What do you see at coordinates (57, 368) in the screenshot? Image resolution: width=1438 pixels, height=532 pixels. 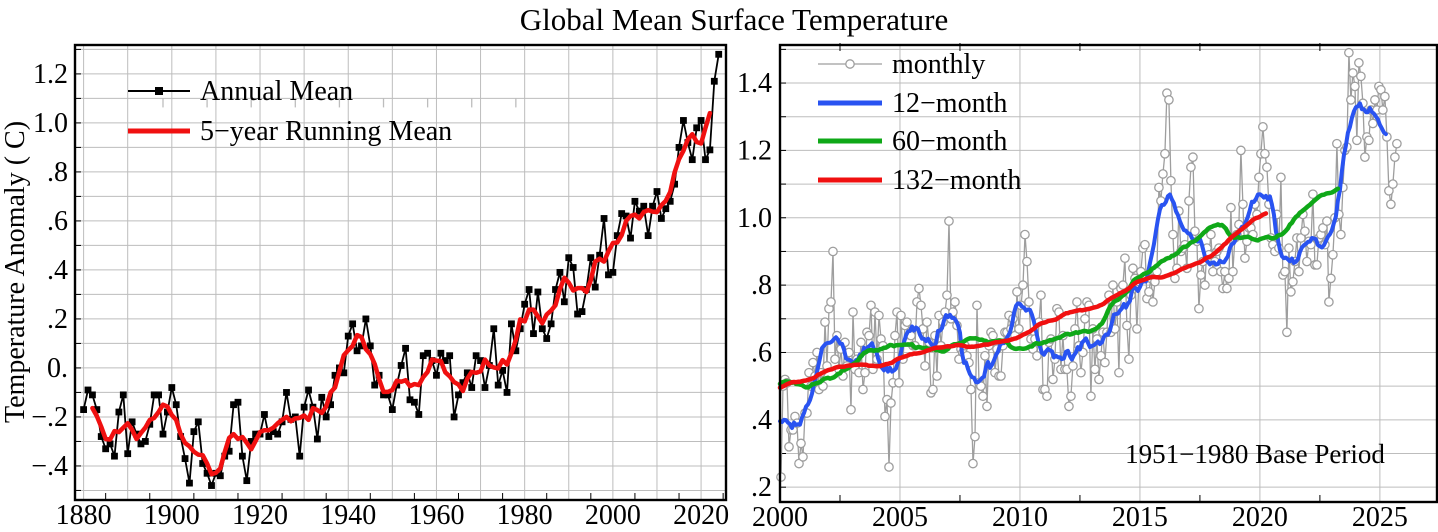 I see `left-y-tick-label: 0.` at bounding box center [57, 368].